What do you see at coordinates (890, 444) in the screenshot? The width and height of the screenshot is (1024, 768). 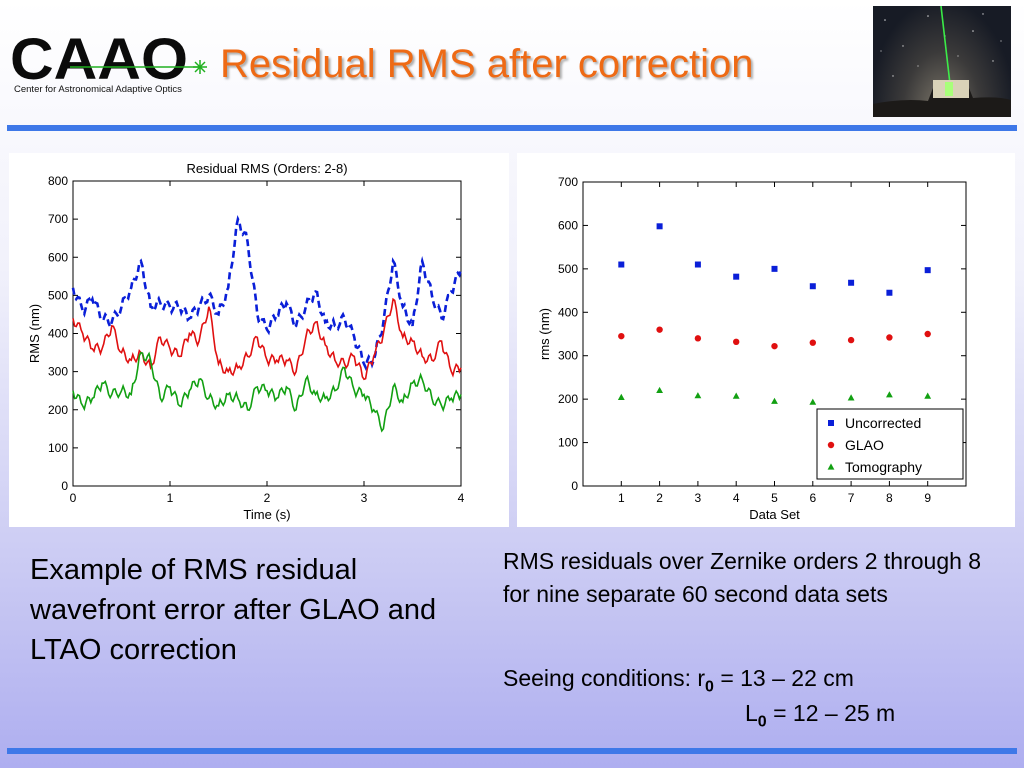 I see `legend-box` at bounding box center [890, 444].